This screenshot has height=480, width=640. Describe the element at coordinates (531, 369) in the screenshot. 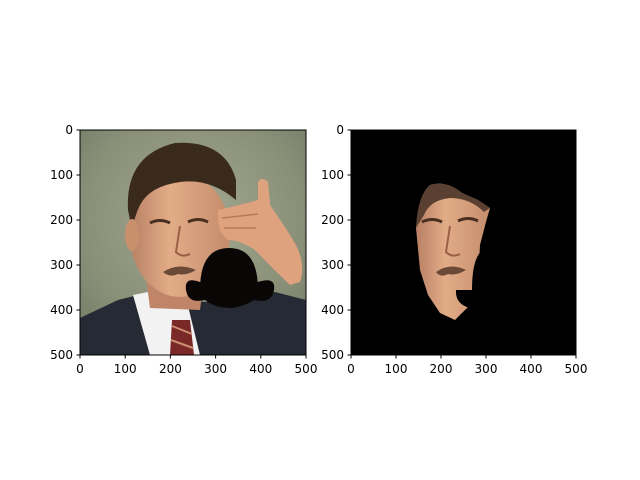

I see `right-x-tick-label: 400` at that location.